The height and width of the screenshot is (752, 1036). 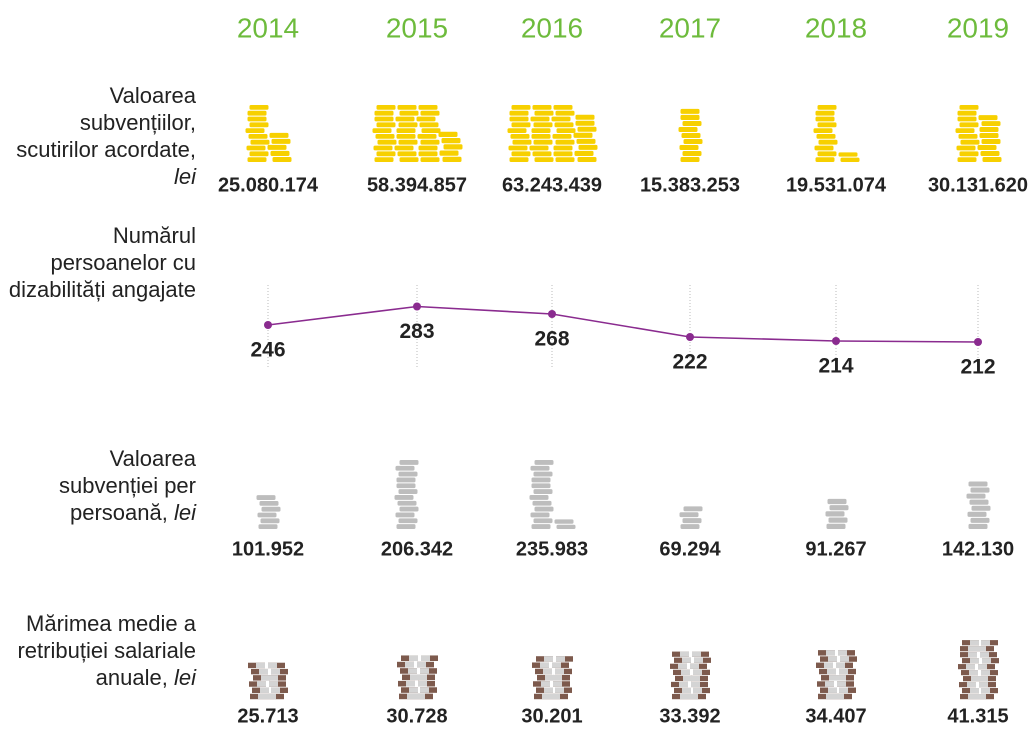 What do you see at coordinates (268, 27) in the screenshot?
I see `year-label: 2014` at bounding box center [268, 27].